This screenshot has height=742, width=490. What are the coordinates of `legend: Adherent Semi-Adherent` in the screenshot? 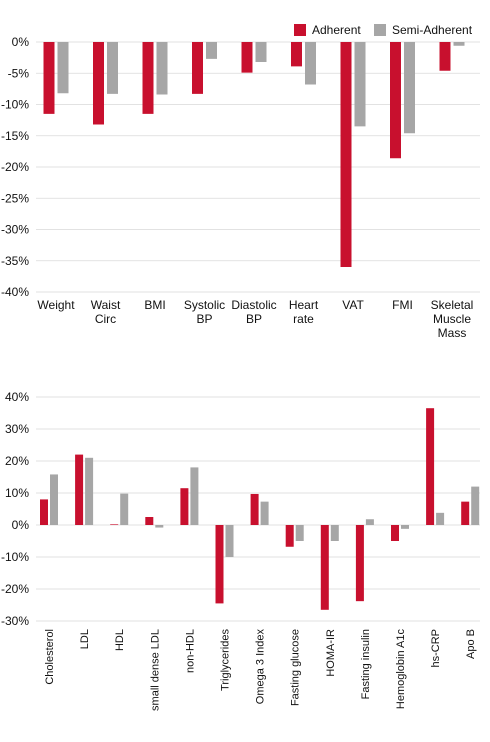 It's located at (383, 30).